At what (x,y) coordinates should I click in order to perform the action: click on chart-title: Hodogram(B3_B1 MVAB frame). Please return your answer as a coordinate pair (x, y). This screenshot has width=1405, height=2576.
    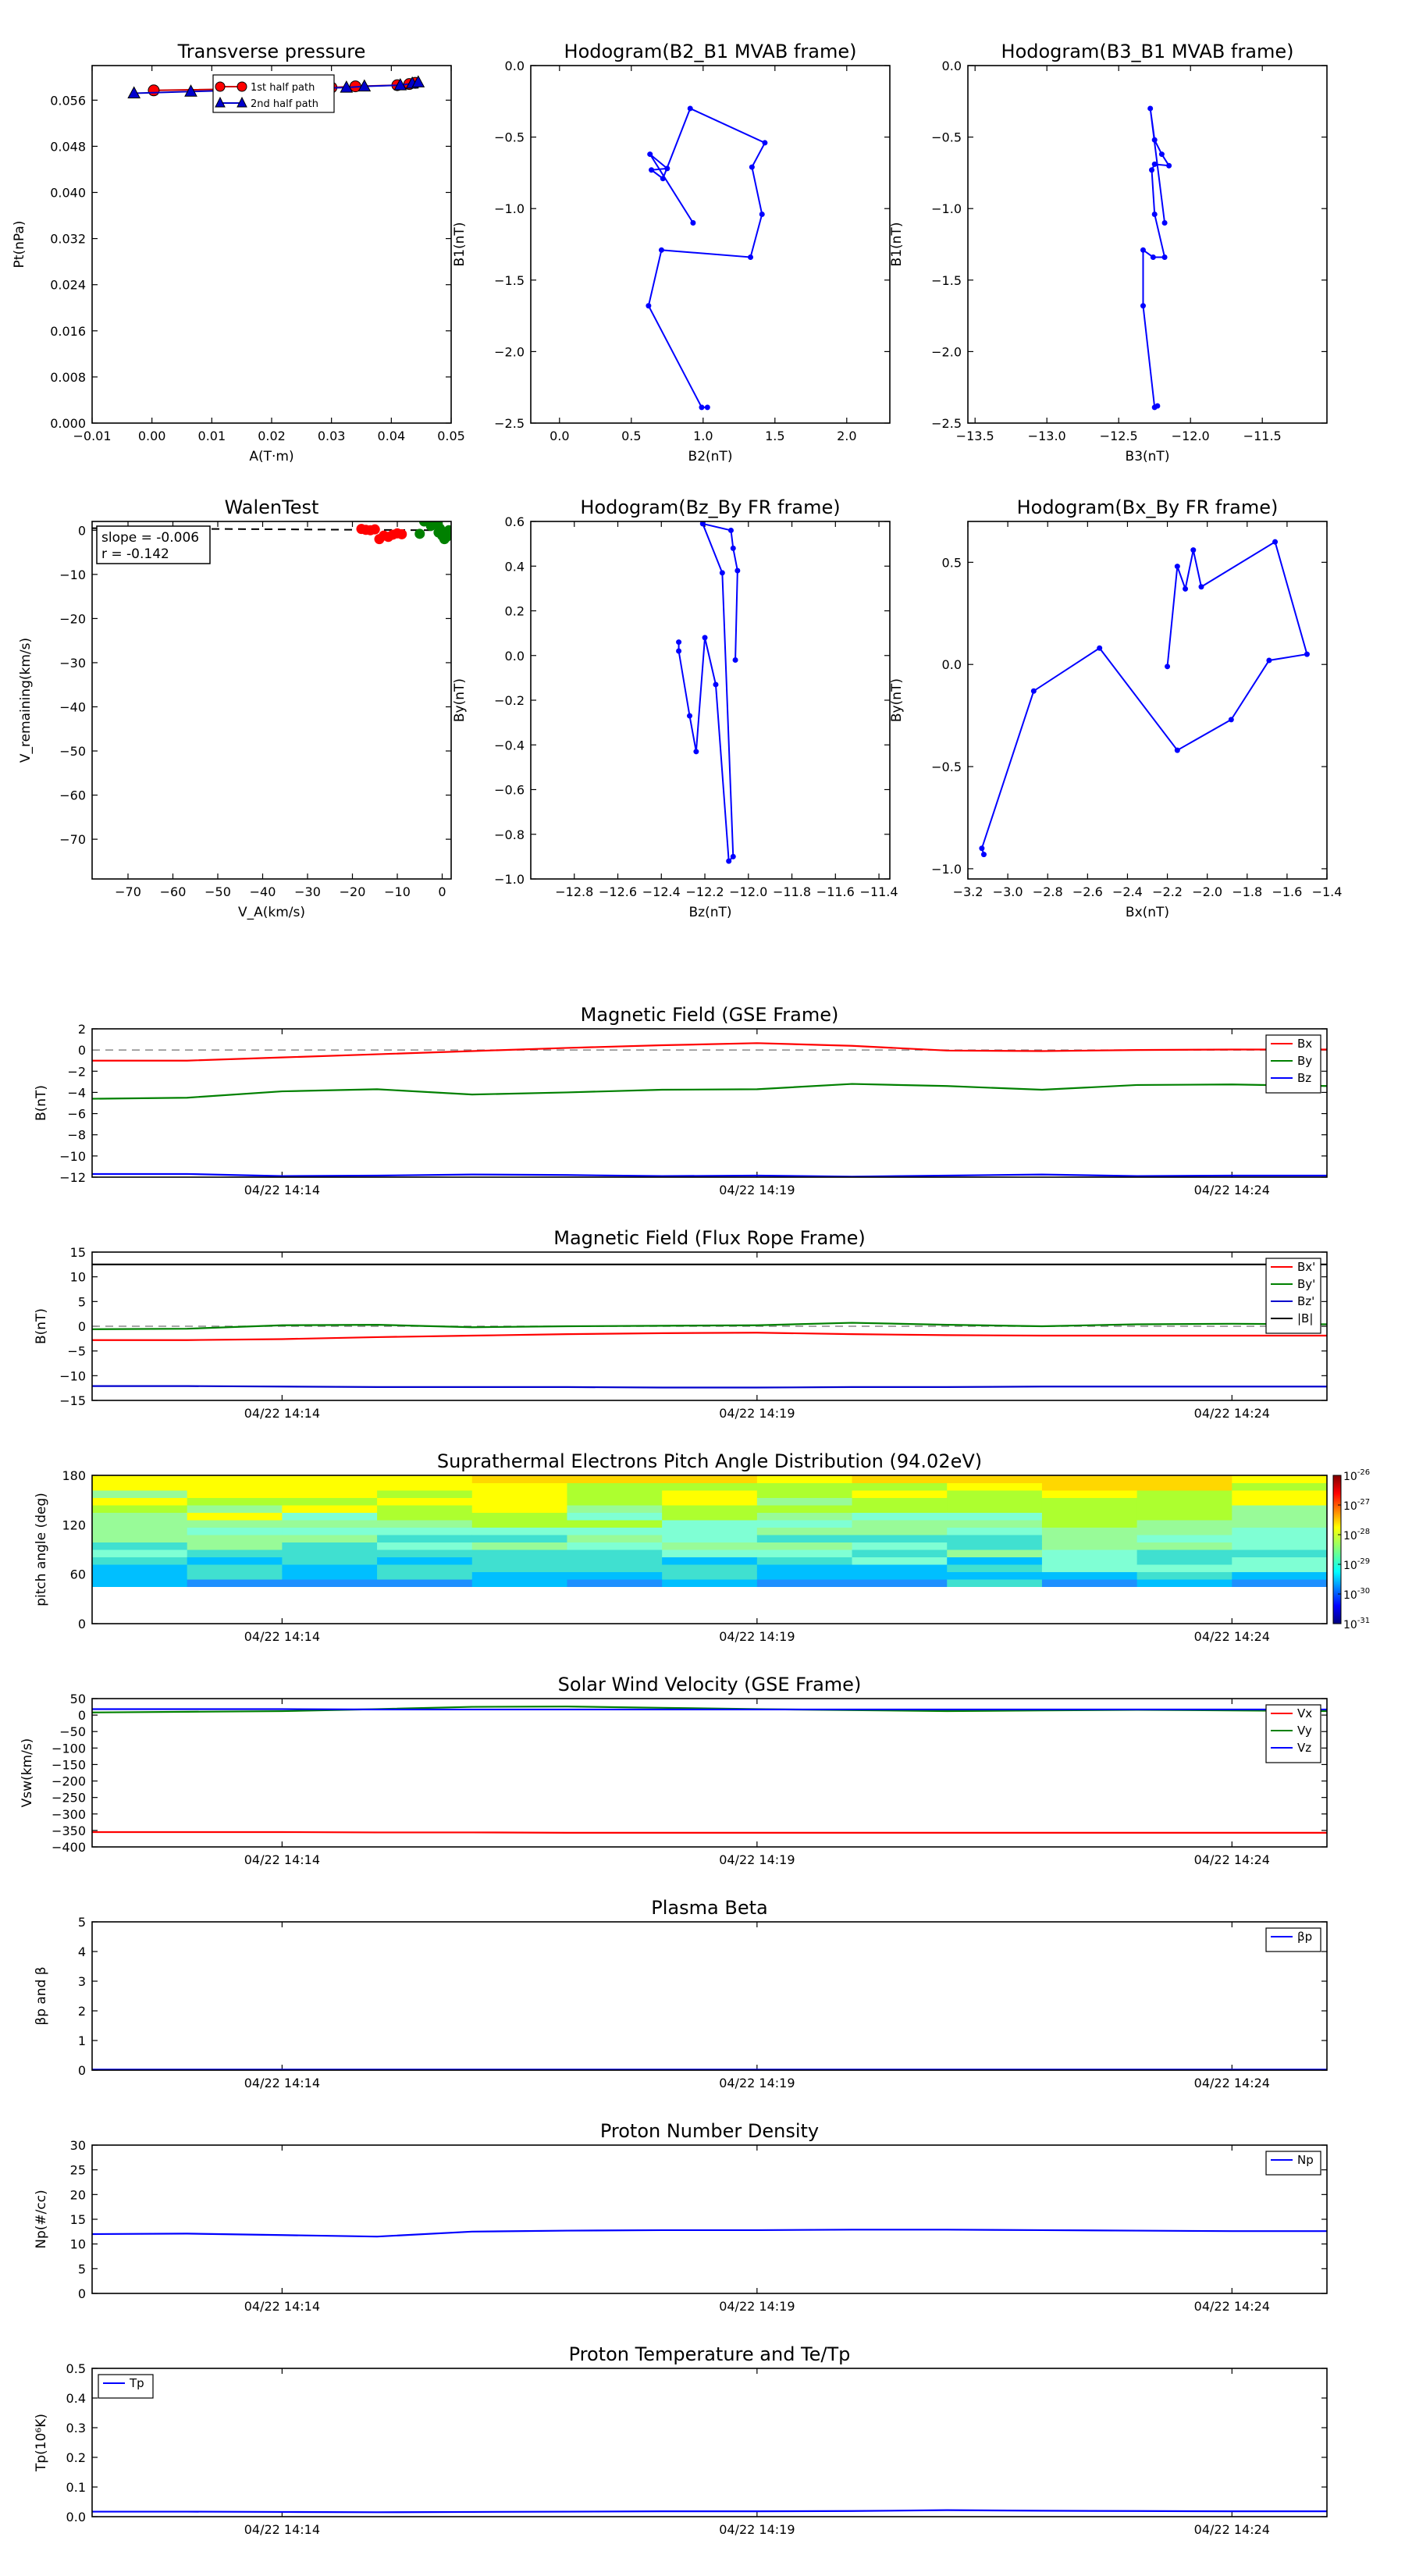
    Looking at the image, I should click on (1148, 51).